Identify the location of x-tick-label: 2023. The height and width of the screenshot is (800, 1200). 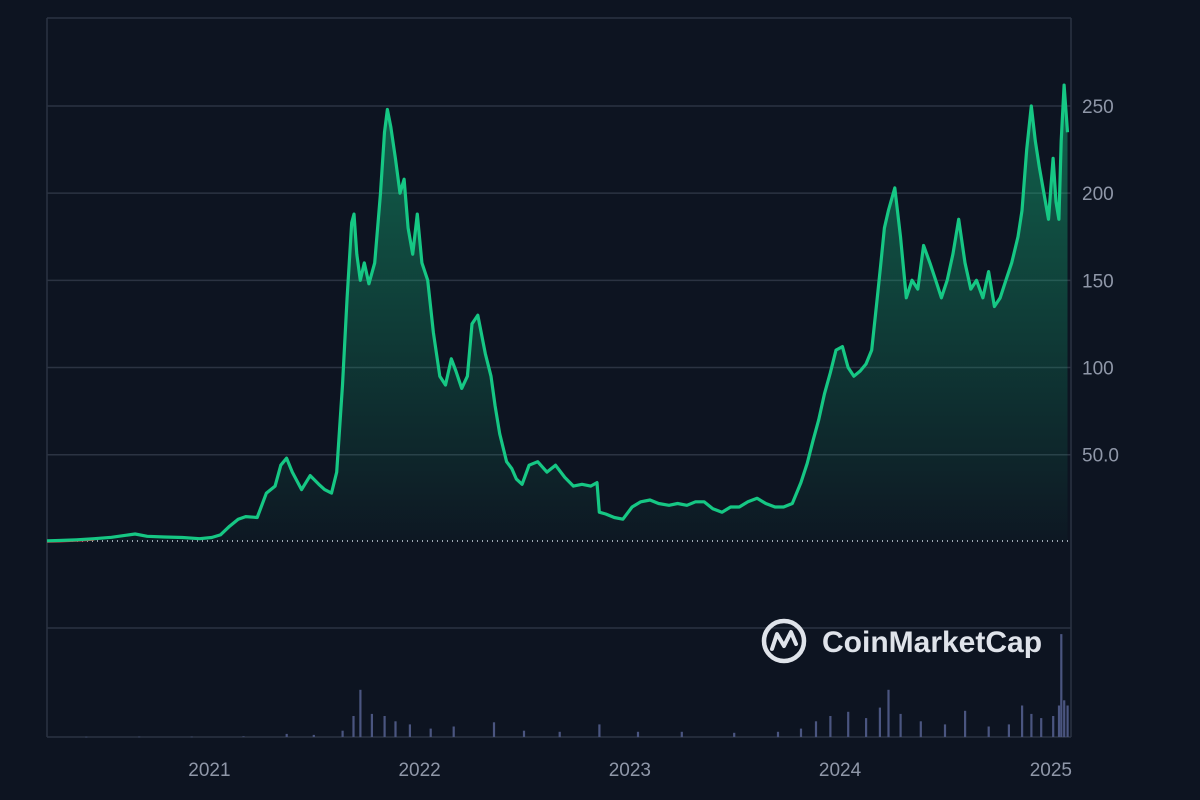
(630, 770).